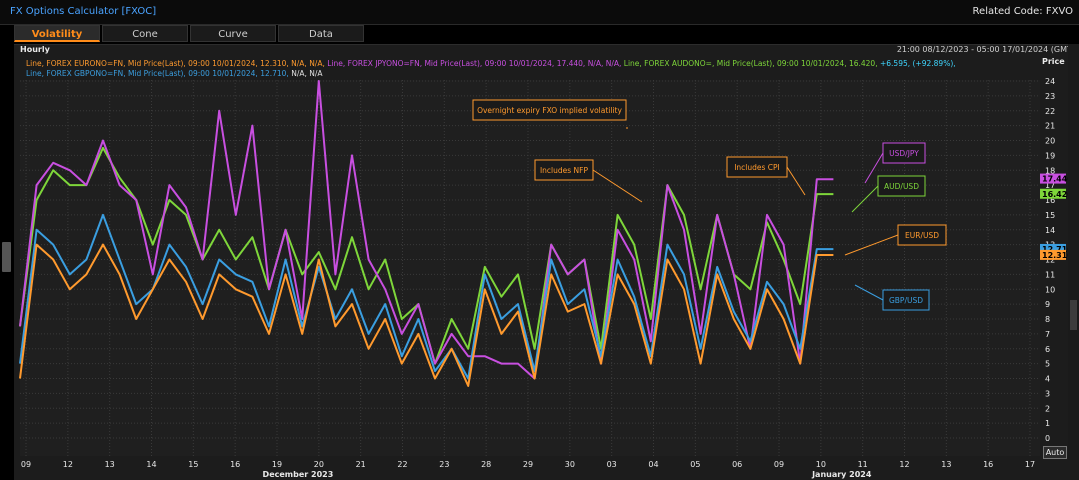 The height and width of the screenshot is (480, 1079). What do you see at coordinates (895, 163) in the screenshot?
I see `annotation-box: USD/JPY` at bounding box center [895, 163].